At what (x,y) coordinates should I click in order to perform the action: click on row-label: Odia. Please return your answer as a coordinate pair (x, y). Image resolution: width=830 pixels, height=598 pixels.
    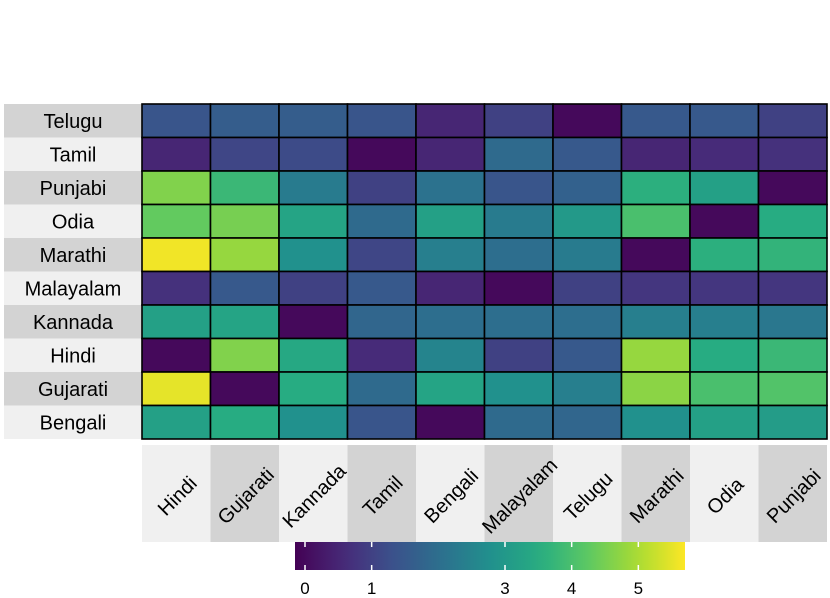
    Looking at the image, I should click on (73, 222).